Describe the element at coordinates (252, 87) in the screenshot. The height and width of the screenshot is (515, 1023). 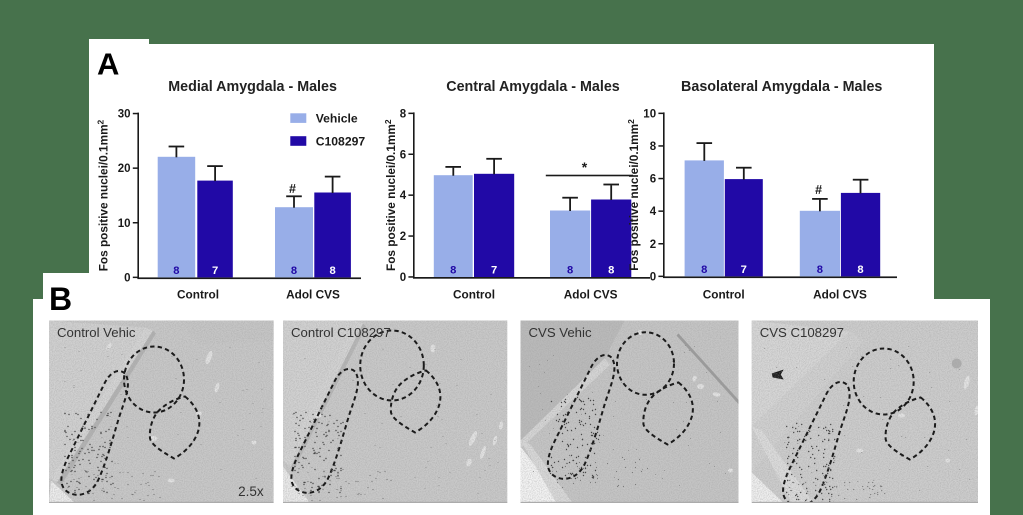
I see `svg-text: Medial Amygdala - Males` at that location.